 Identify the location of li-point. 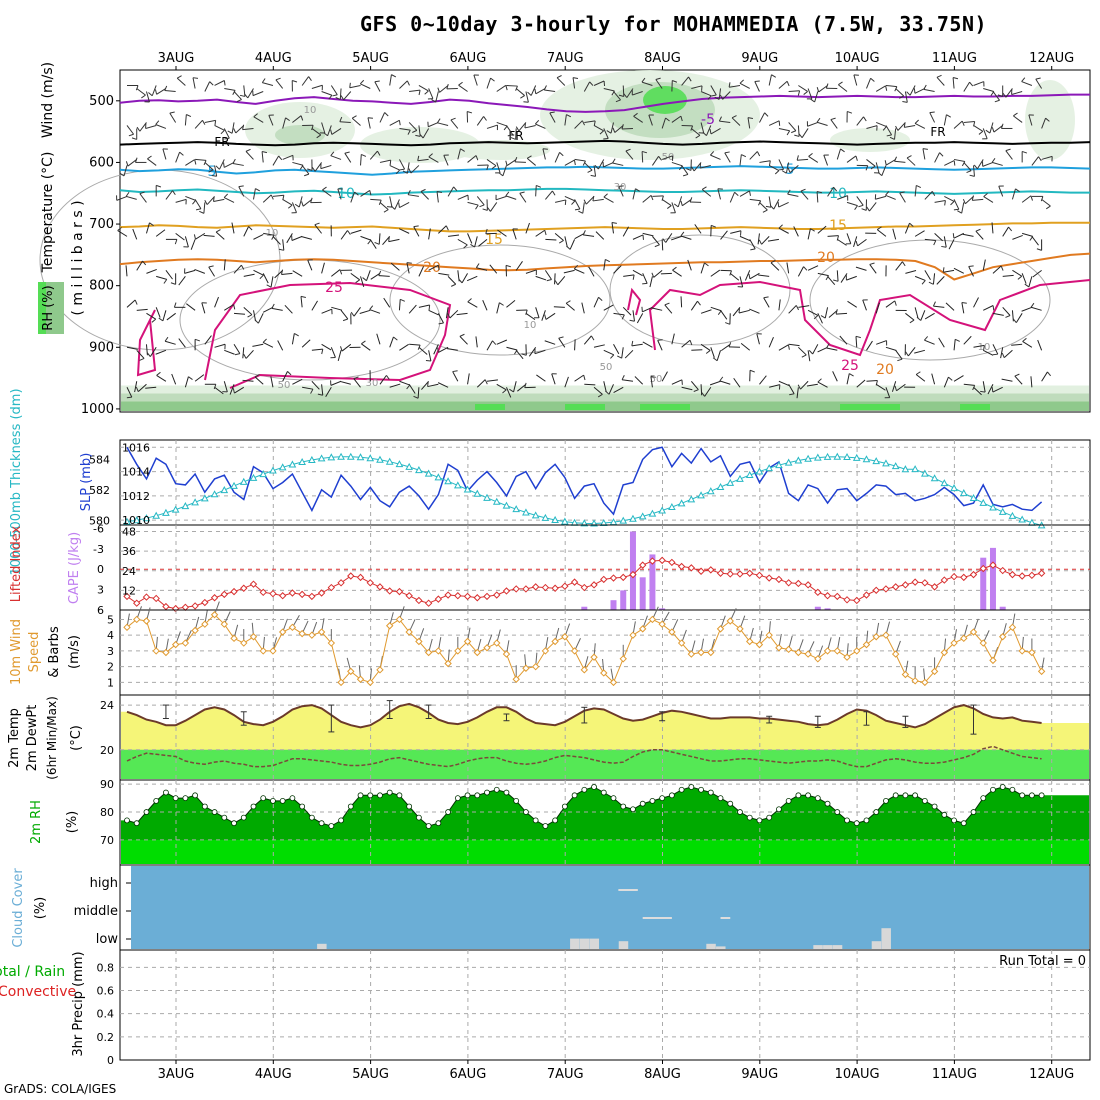
(321, 593).